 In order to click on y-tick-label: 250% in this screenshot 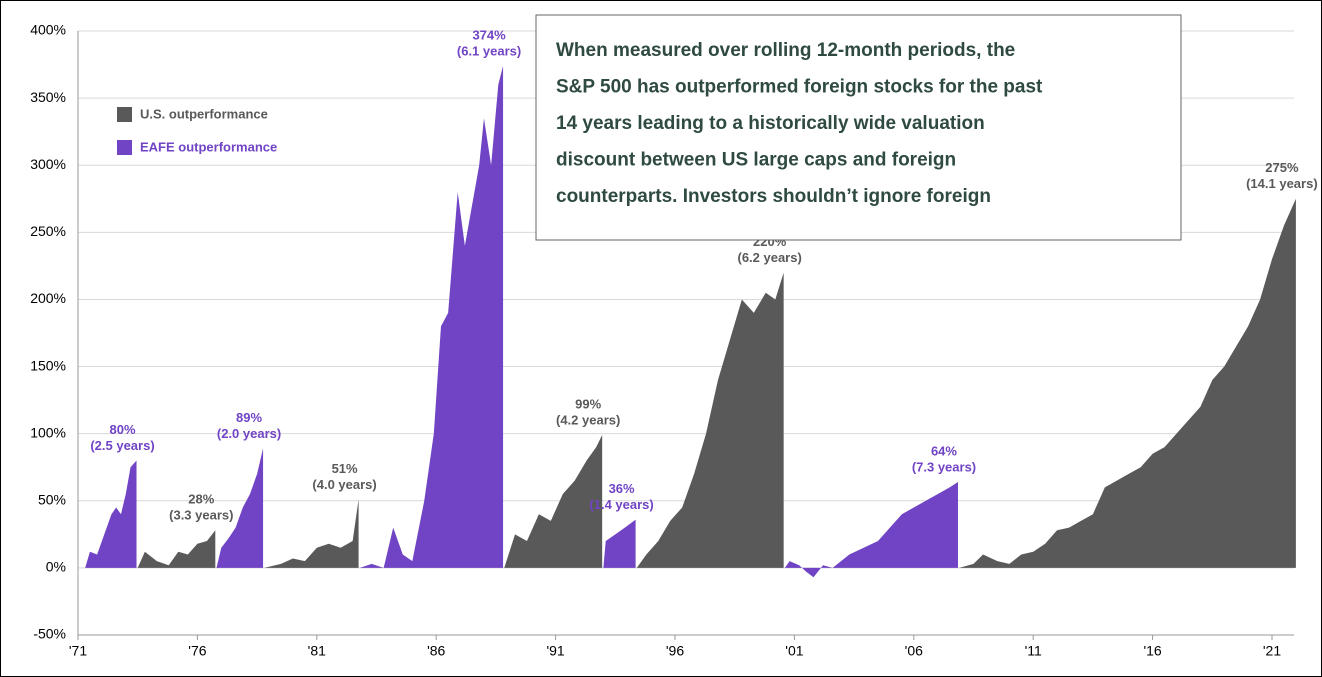, I will do `click(48, 231)`.